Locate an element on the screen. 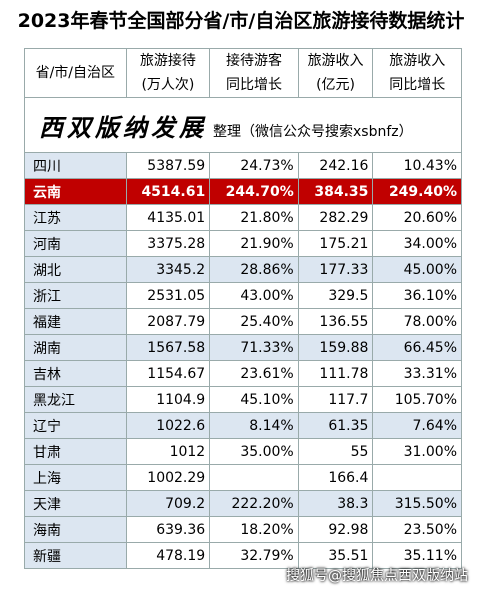 The width and height of the screenshot is (482, 593). region-cell: 吉林 is located at coordinates (75, 373).